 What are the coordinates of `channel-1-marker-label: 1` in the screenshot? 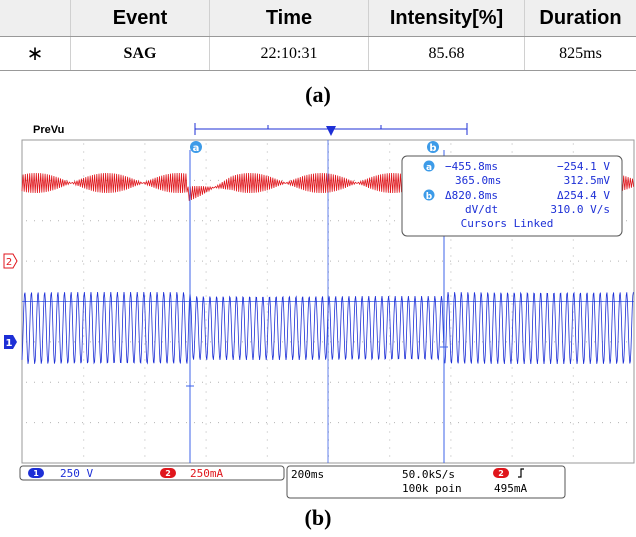 It's located at (9, 343).